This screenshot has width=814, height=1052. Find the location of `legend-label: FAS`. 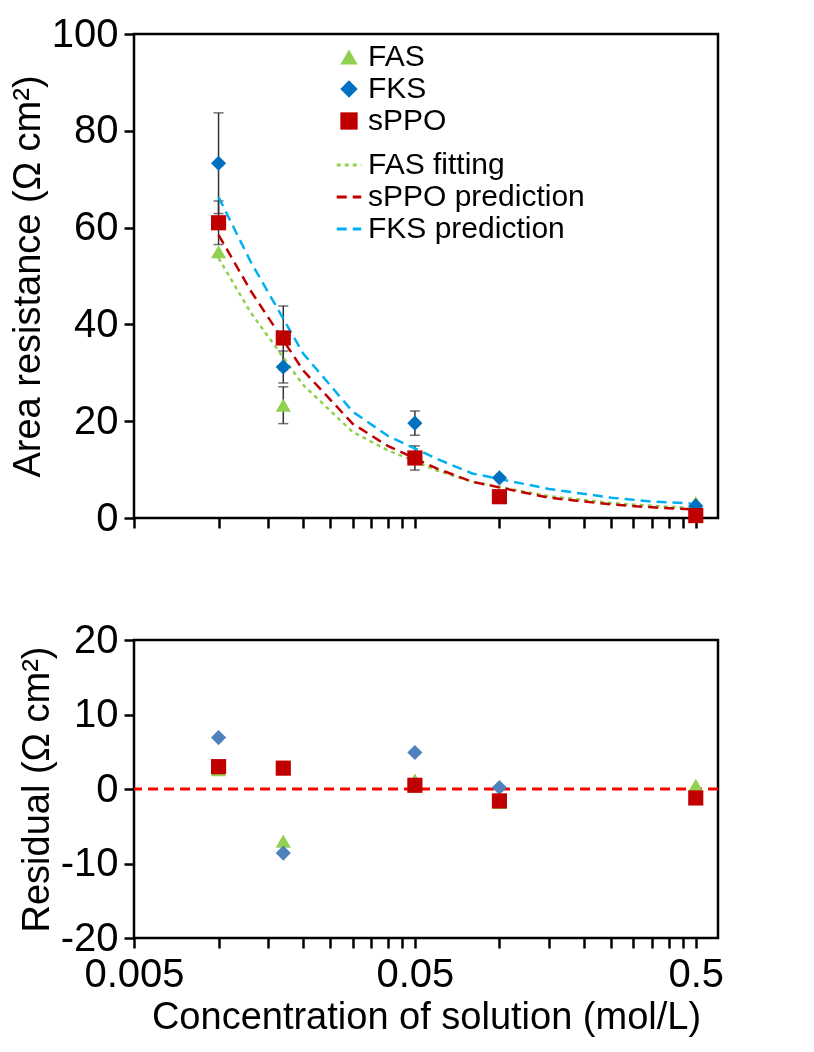

legend-label: FAS is located at coordinates (396, 55).